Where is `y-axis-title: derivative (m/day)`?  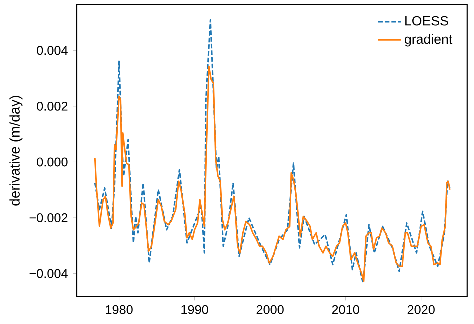 y-axis-title: derivative (m/day) is located at coordinates (16, 151).